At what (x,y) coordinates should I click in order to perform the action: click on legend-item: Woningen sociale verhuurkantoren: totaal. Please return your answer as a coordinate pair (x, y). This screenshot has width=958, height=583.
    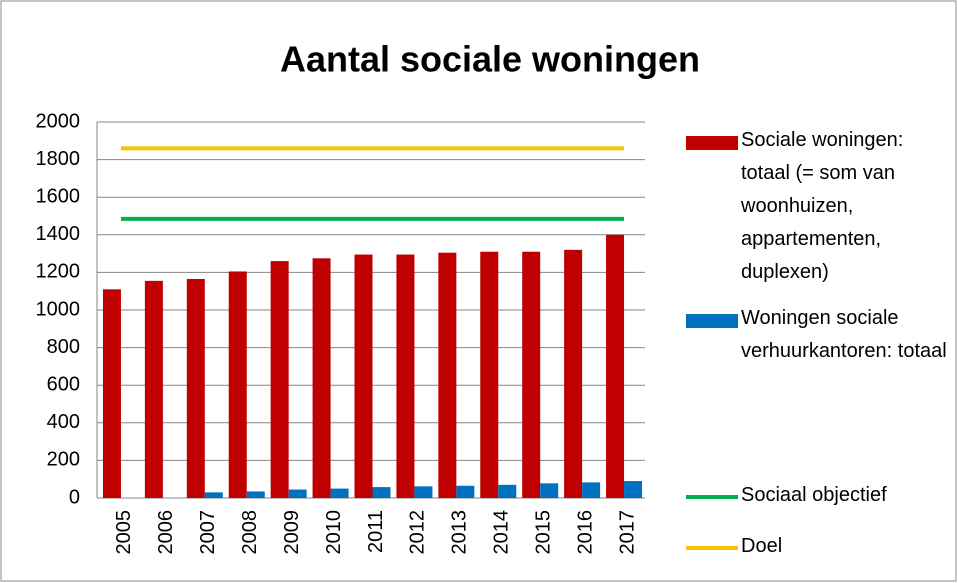
    Looking at the image, I should click on (818, 335).